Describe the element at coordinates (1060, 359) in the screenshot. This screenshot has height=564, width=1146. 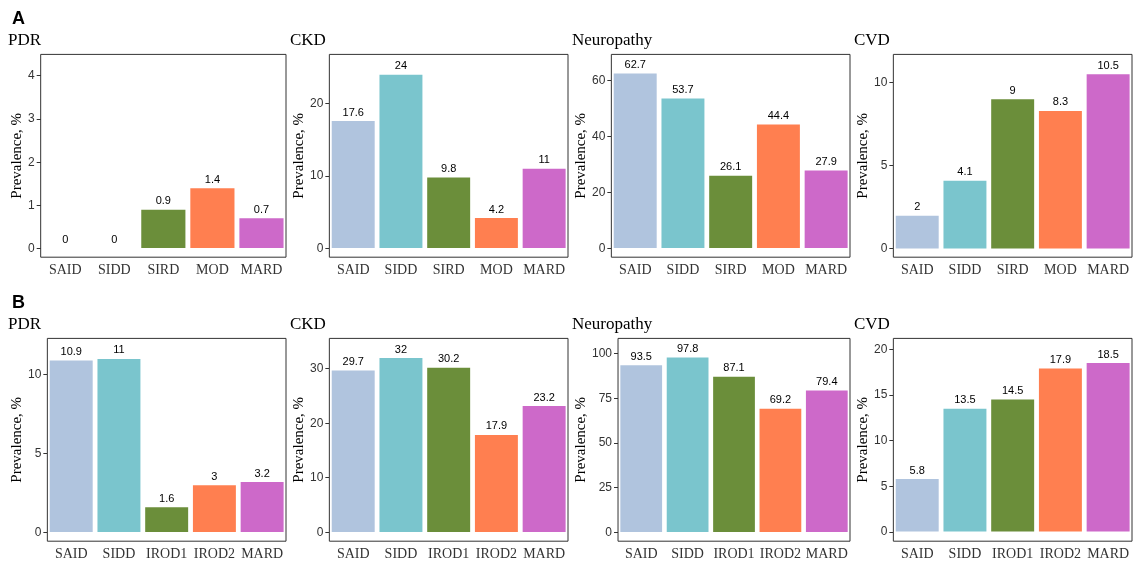
I see `data-label: 17.9` at that location.